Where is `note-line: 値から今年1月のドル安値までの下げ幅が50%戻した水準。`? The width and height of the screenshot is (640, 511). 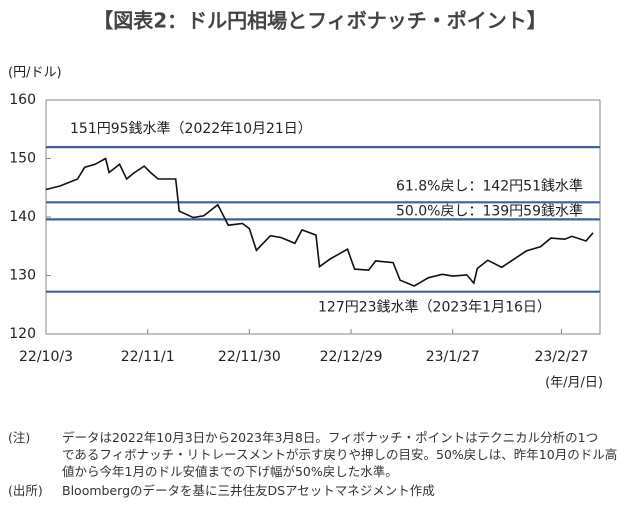
note-line: 値から今年1月のドル安値までの下げ幅が50%戻した水準。 is located at coordinates (230, 471).